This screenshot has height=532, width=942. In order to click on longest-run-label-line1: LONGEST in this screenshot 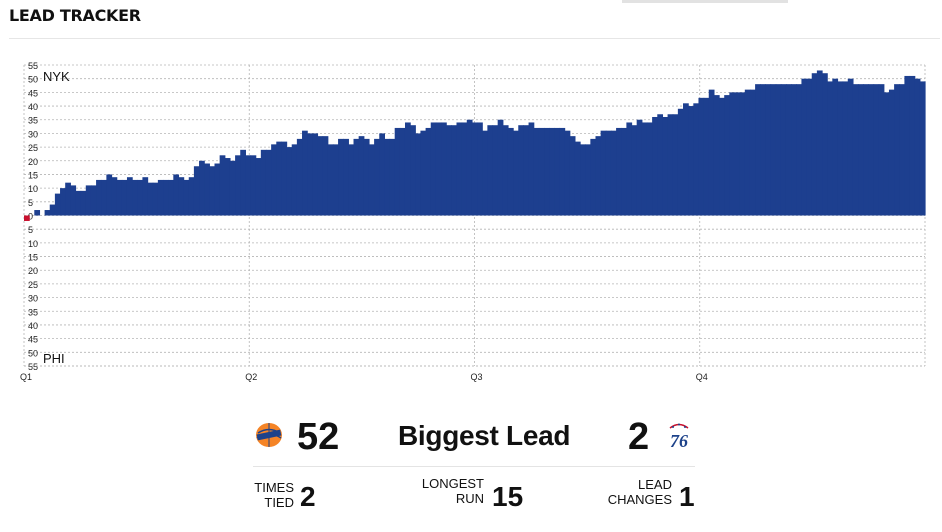, I will do `click(452, 483)`.